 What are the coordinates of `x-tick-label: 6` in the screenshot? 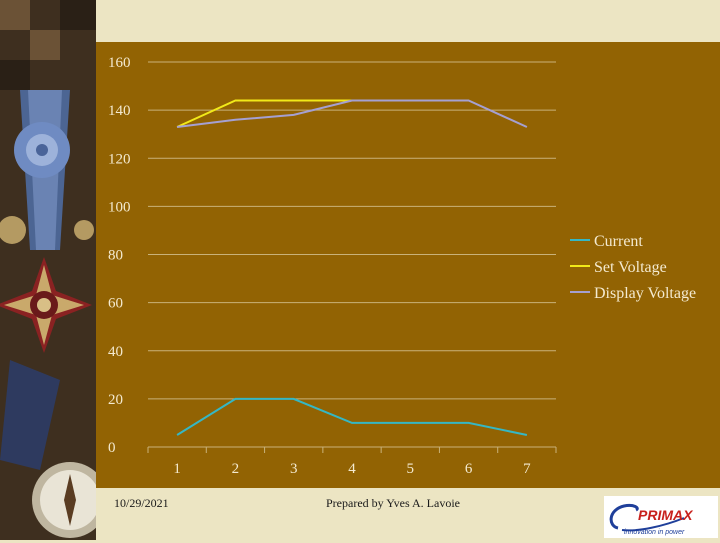 It's located at (469, 469).